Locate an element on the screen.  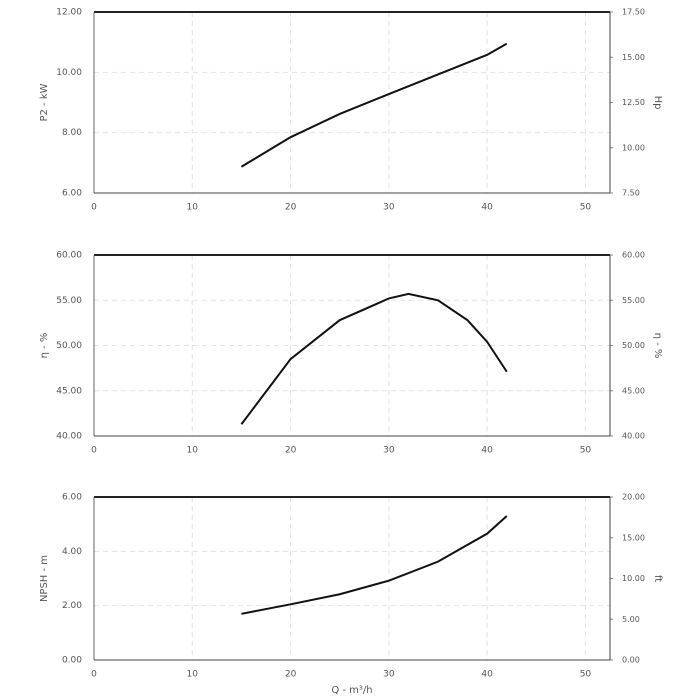
y2-tick-label: 5.00 is located at coordinates (631, 619).